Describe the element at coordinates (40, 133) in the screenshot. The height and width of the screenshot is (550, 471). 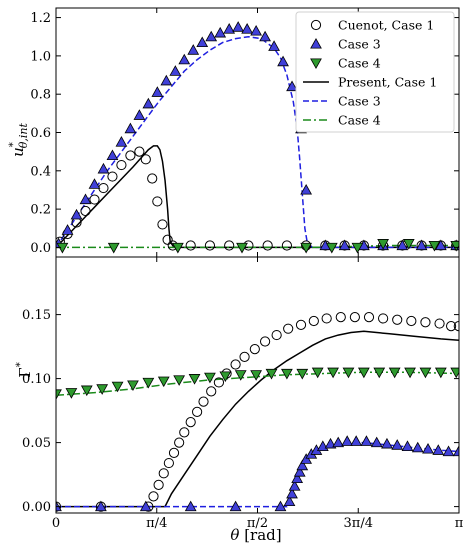
I see `top-ytick-label: 0.6` at that location.